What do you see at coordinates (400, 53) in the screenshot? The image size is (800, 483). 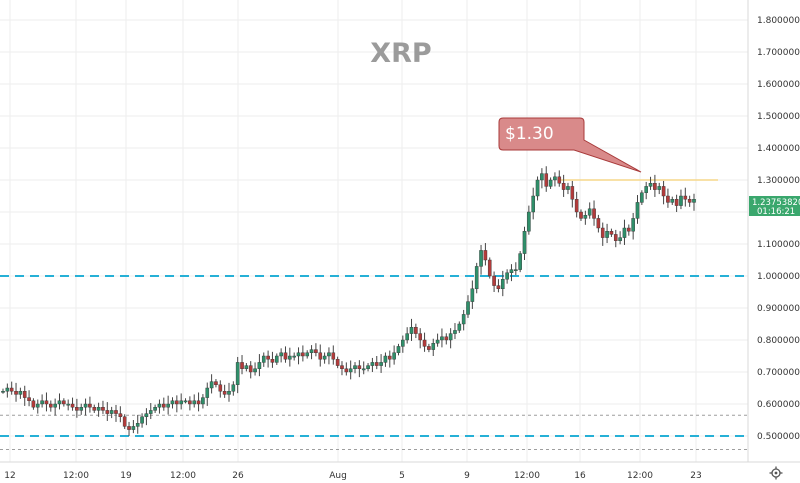 I see `chart-title: XRP` at bounding box center [400, 53].